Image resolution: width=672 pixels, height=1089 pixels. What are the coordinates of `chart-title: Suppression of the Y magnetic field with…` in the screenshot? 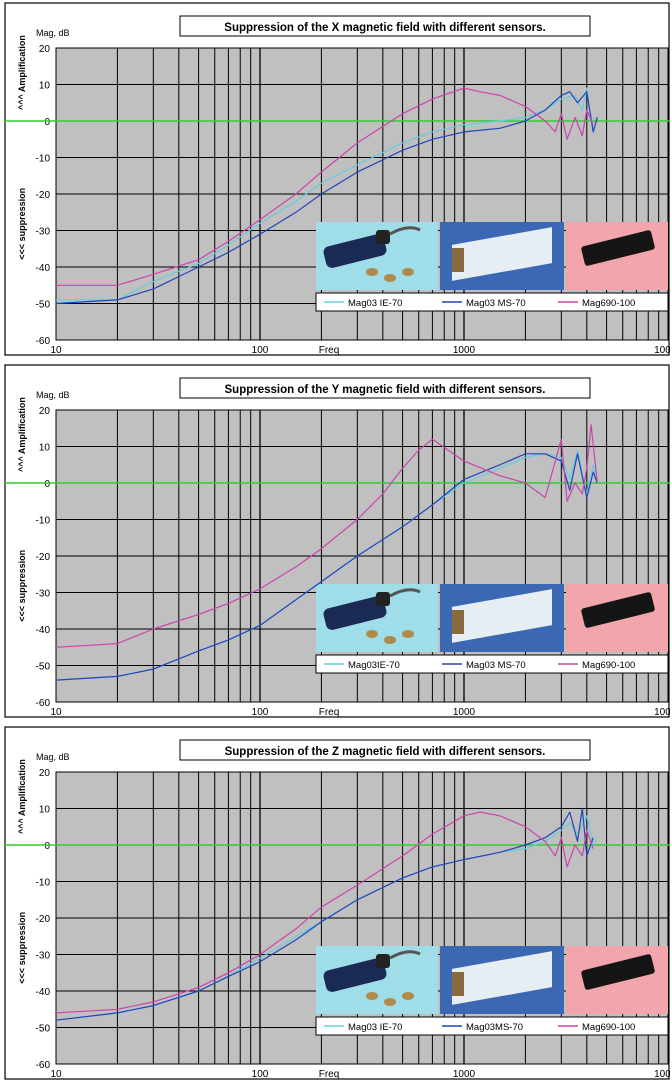 It's located at (385, 390).